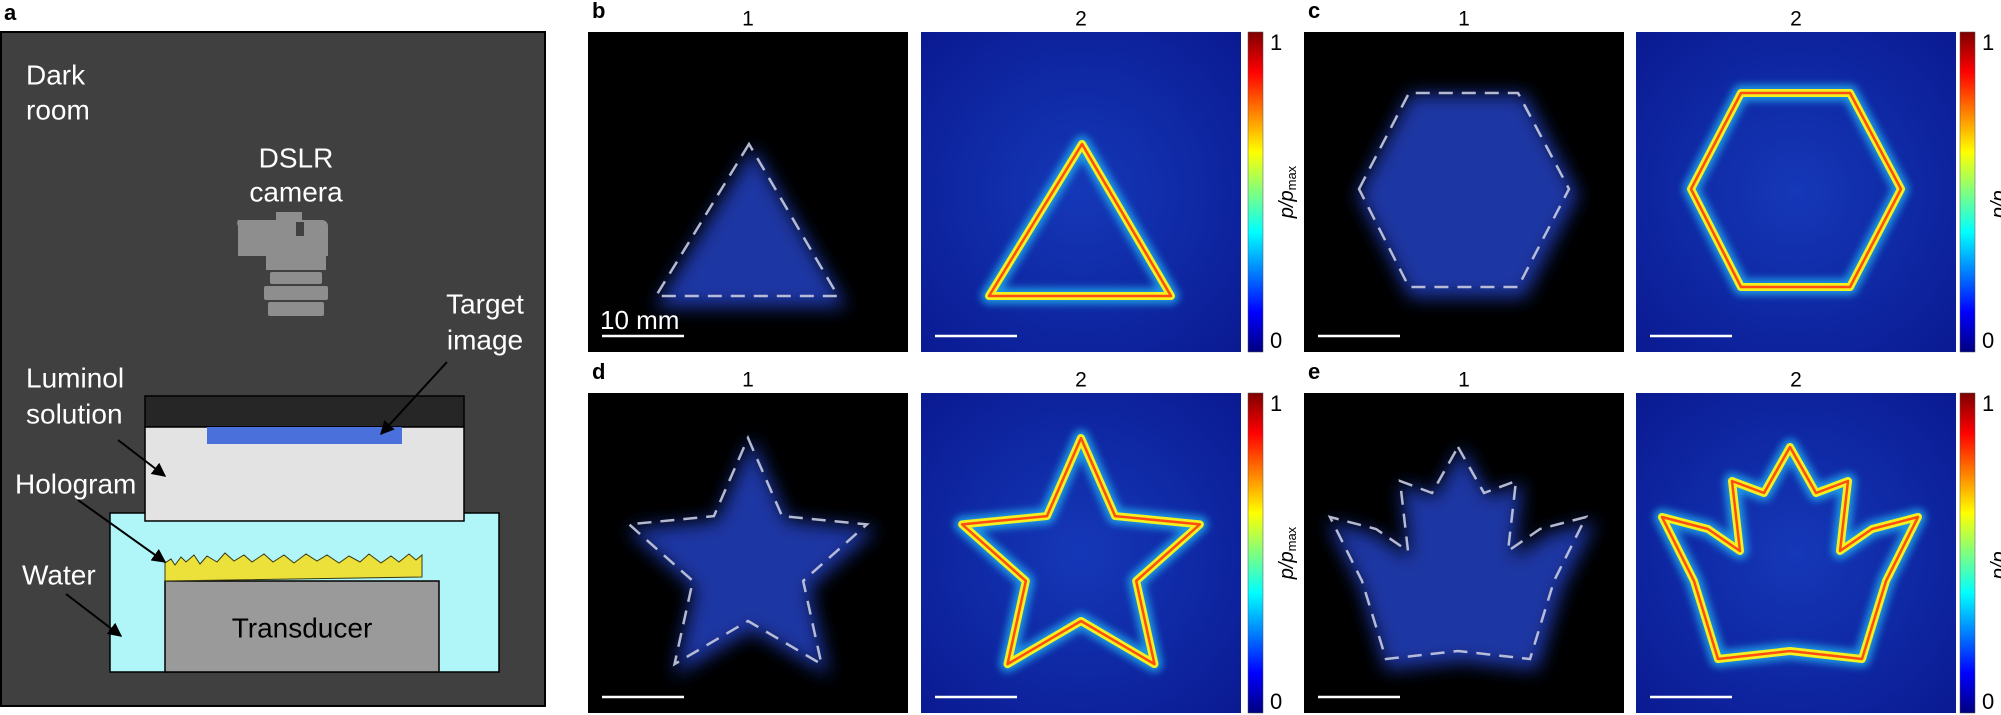 This screenshot has width=2001, height=715. I want to click on panel-label: a, so click(10, 12).